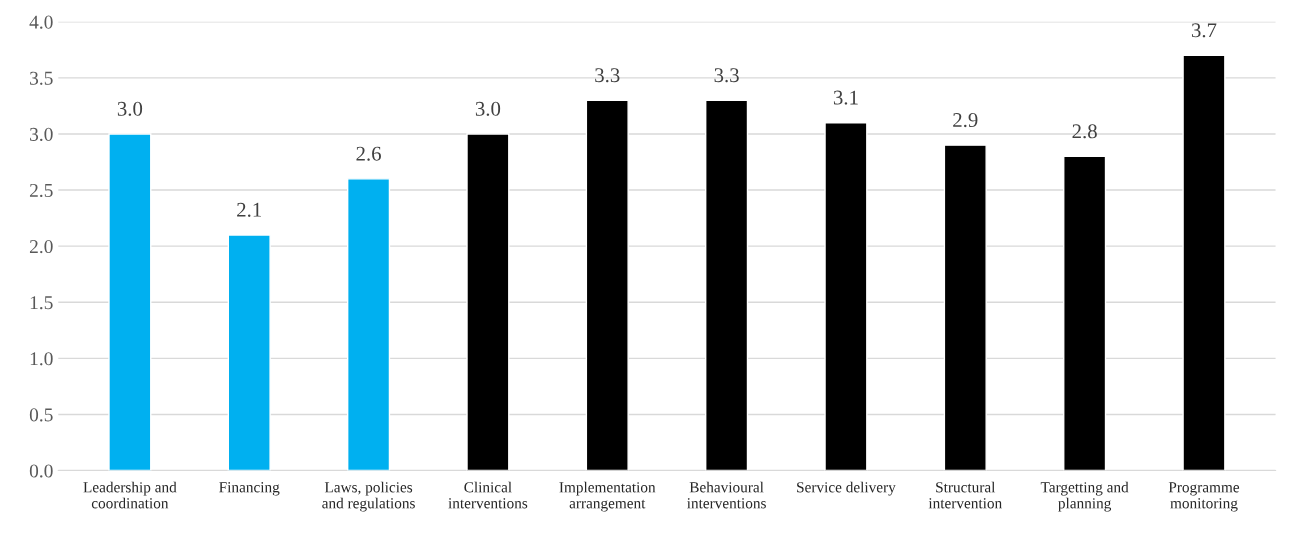 The image size is (1295, 544). Describe the element at coordinates (368, 496) in the screenshot. I see `x-tick-label: Laws, policies and regulations` at that location.